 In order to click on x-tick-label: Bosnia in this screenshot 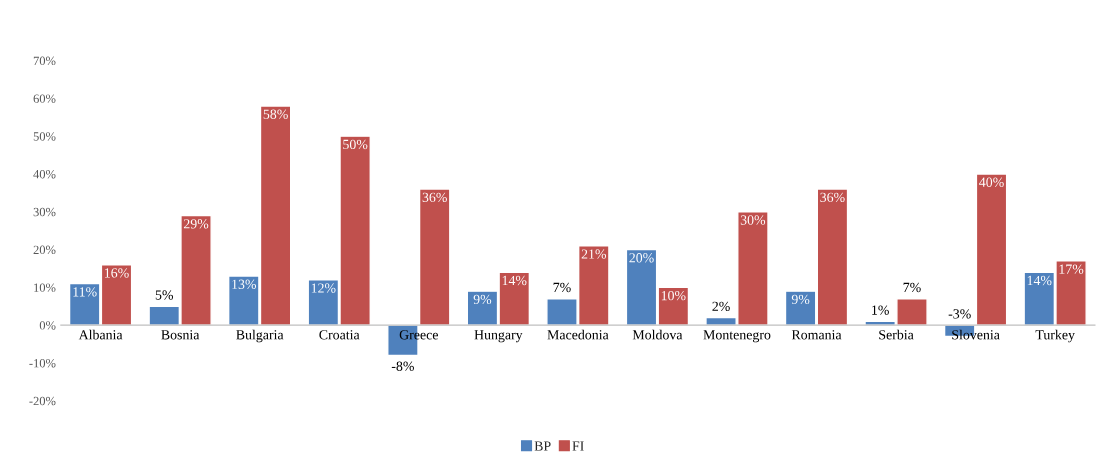, I will do `click(180, 335)`.